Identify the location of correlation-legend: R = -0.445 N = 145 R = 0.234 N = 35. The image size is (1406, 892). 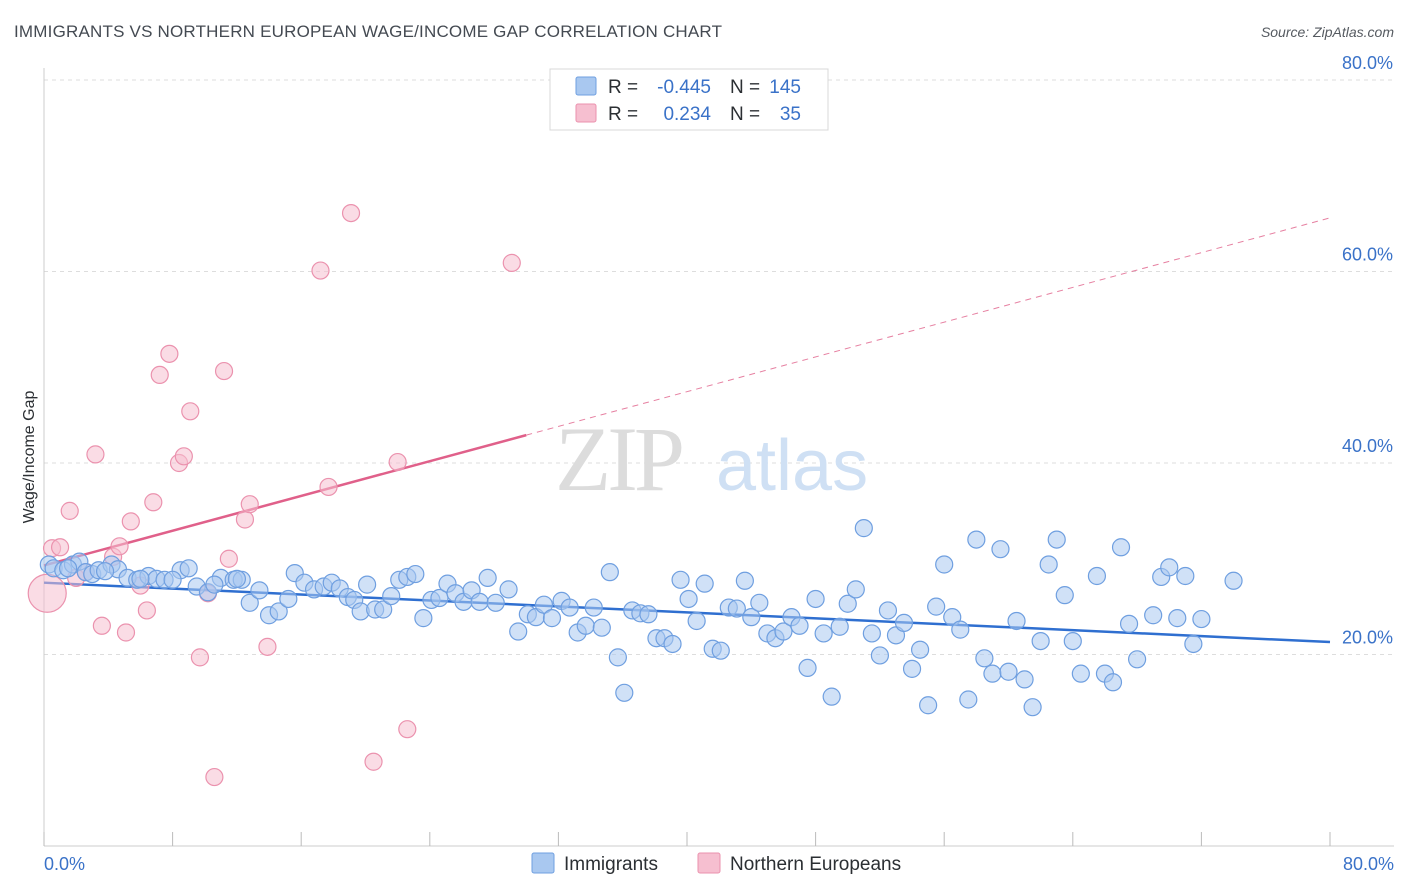
(689, 99).